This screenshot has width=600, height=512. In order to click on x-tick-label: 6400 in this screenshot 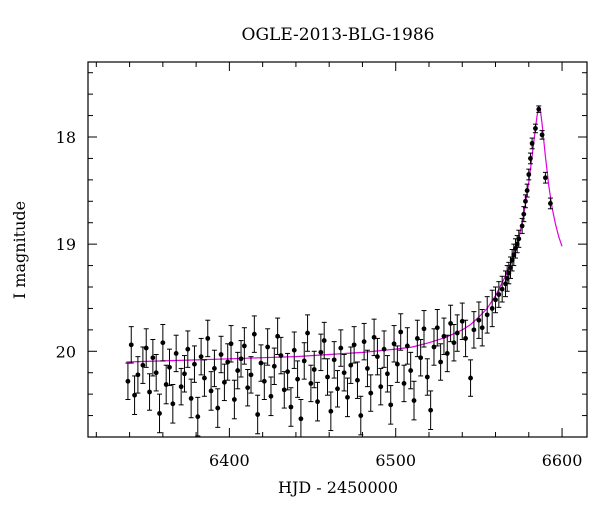, I will do `click(229, 460)`.